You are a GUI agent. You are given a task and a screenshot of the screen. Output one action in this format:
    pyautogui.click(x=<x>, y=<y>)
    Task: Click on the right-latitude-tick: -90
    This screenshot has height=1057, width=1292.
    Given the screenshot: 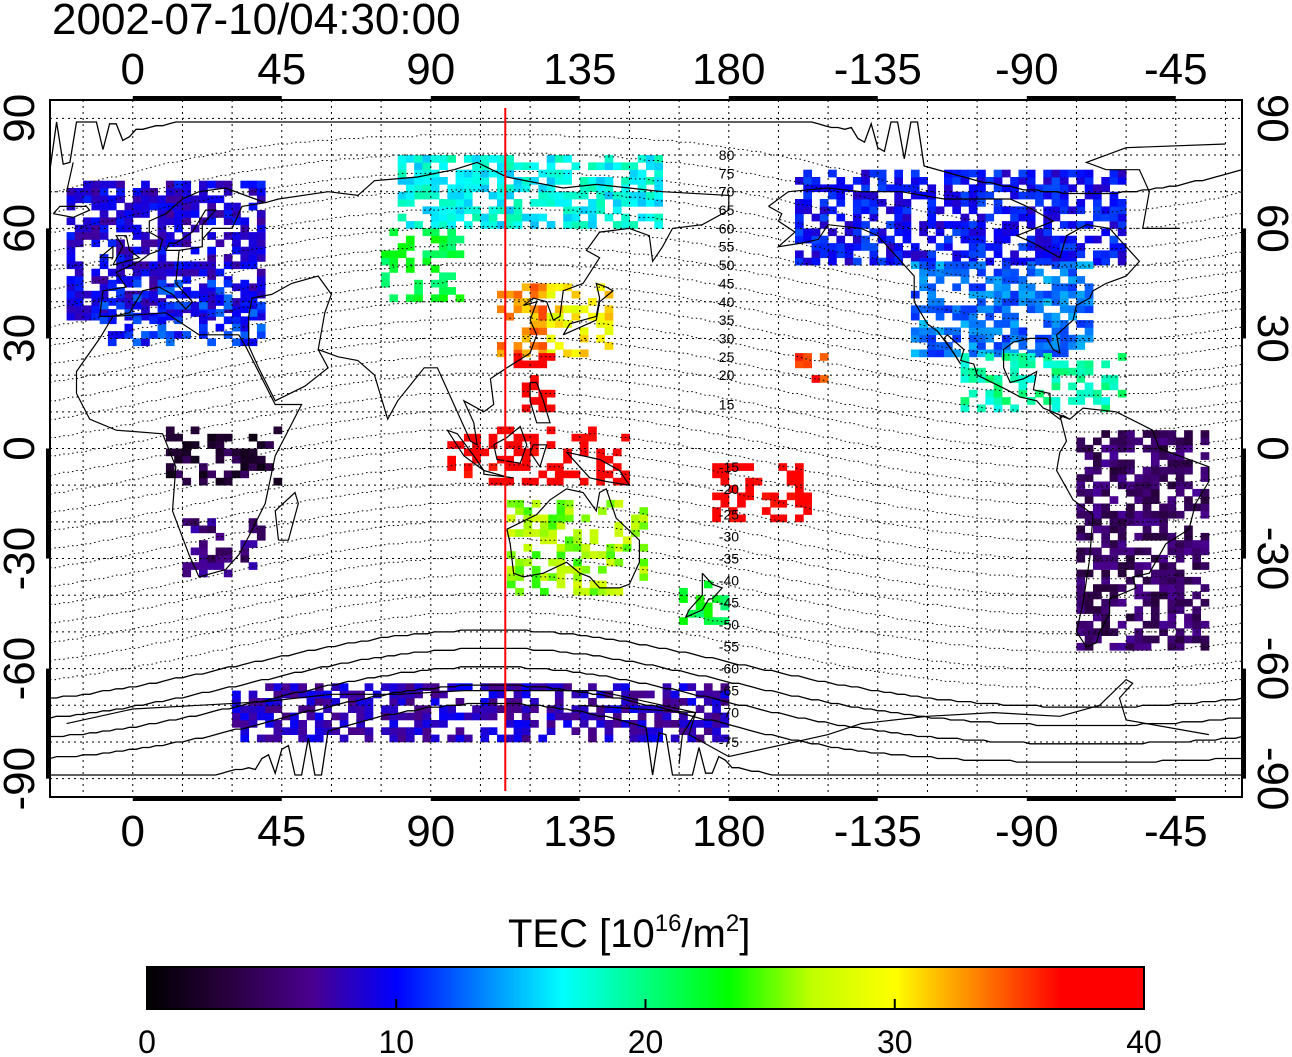 What is the action you would take?
    pyautogui.click(x=1270, y=779)
    